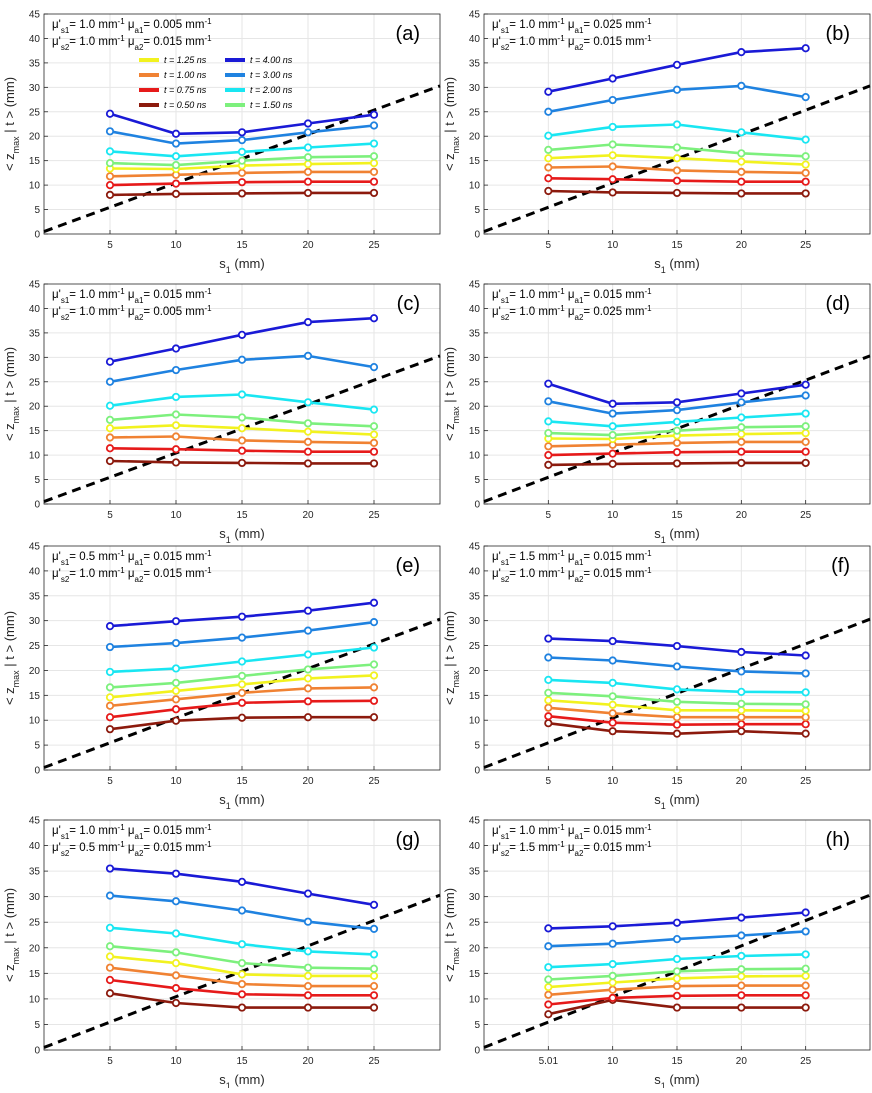  I want to click on xtick-label: 25, so click(374, 245).